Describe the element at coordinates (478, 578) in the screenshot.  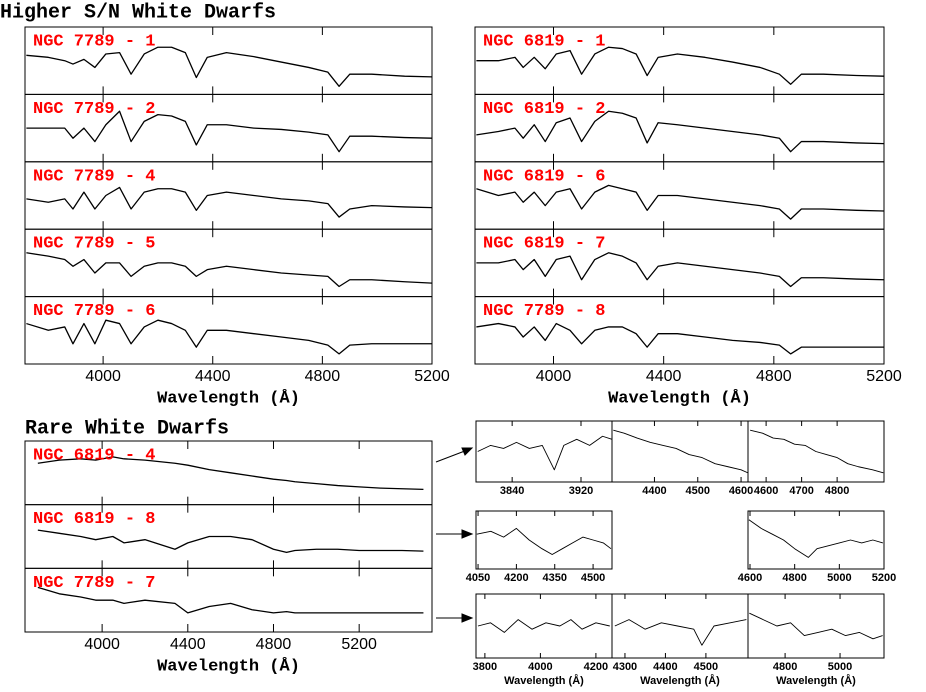
I see `x-tick-label: 4050` at that location.